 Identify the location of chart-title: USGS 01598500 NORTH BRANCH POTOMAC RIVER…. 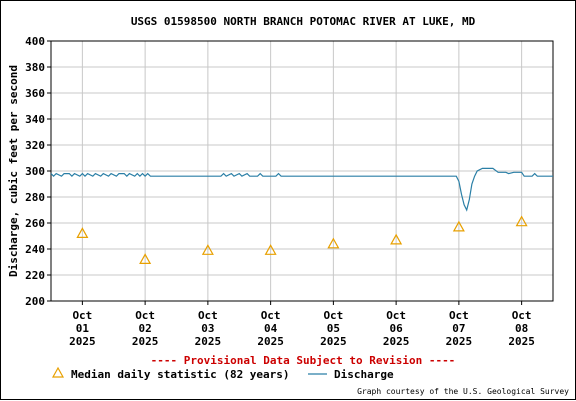
(303, 21).